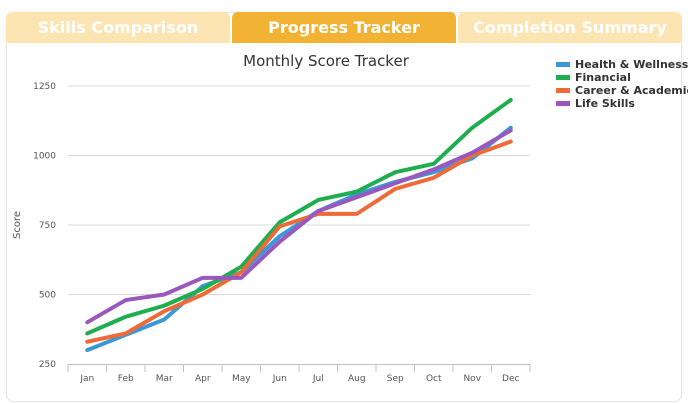 This screenshot has width=688, height=404. What do you see at coordinates (395, 379) in the screenshot?
I see `x-tick-label: Sep` at bounding box center [395, 379].